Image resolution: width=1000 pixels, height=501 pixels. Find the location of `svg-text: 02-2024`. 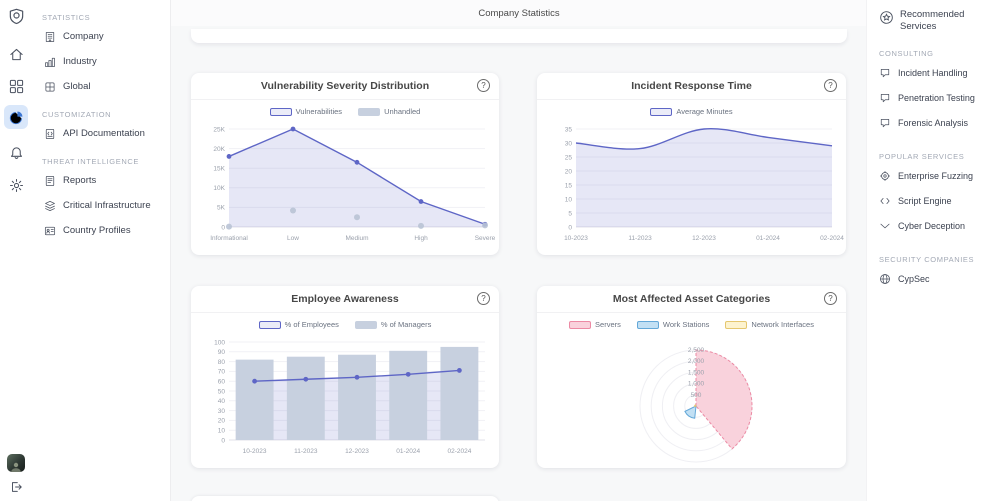

svg-text: 02-2024 is located at coordinates (832, 238).